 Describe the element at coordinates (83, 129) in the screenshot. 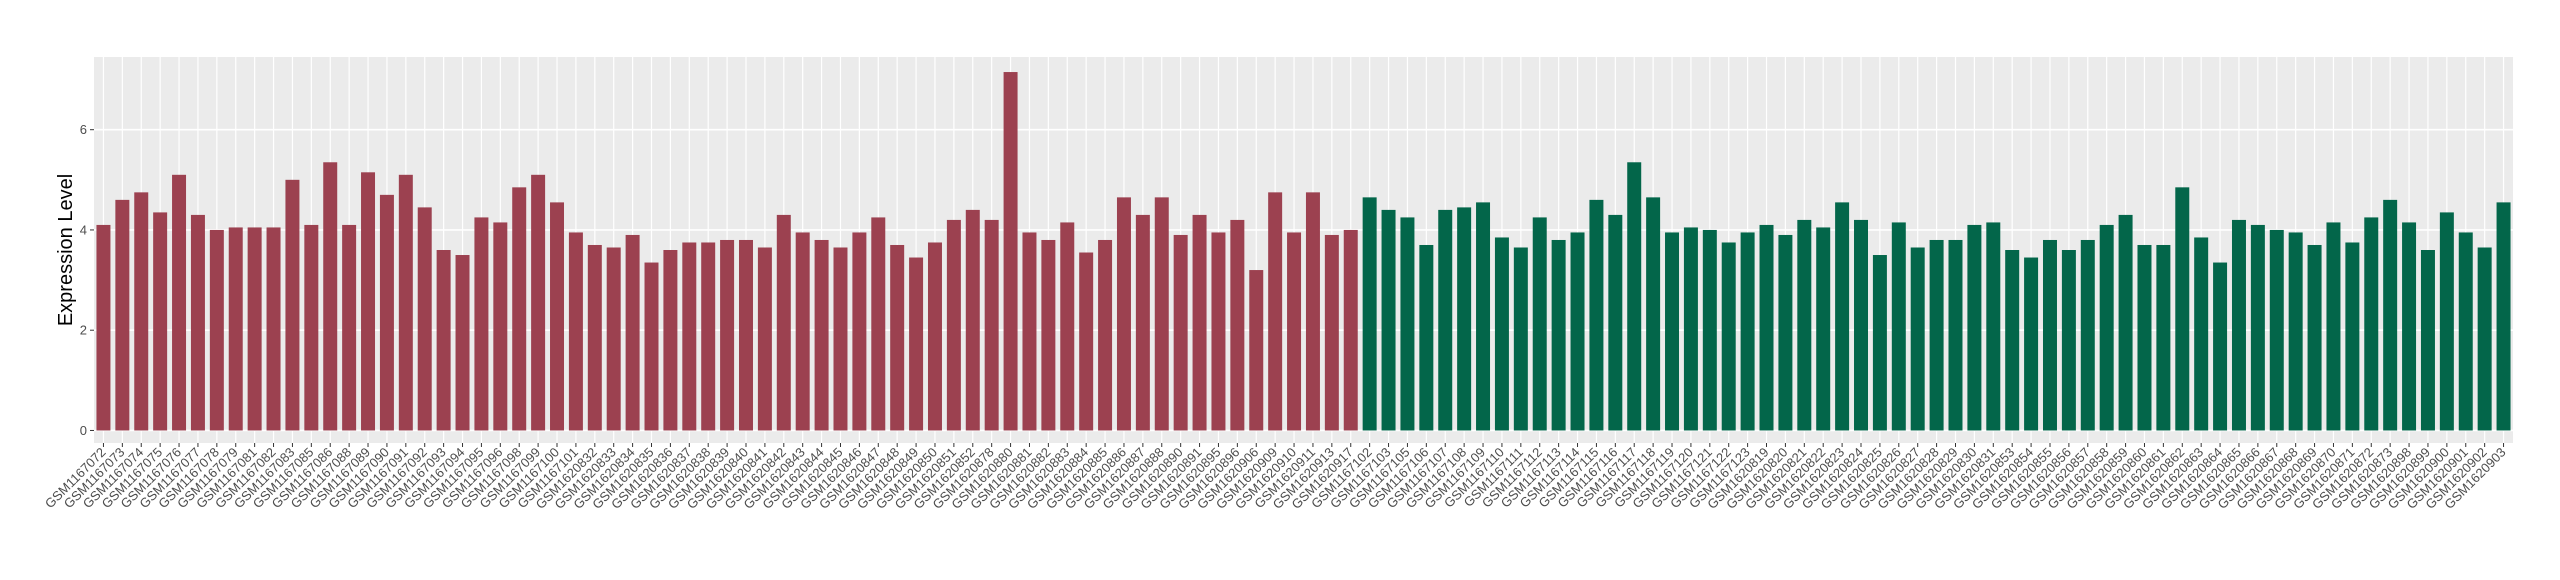

I see `y-tick-label: 6` at that location.